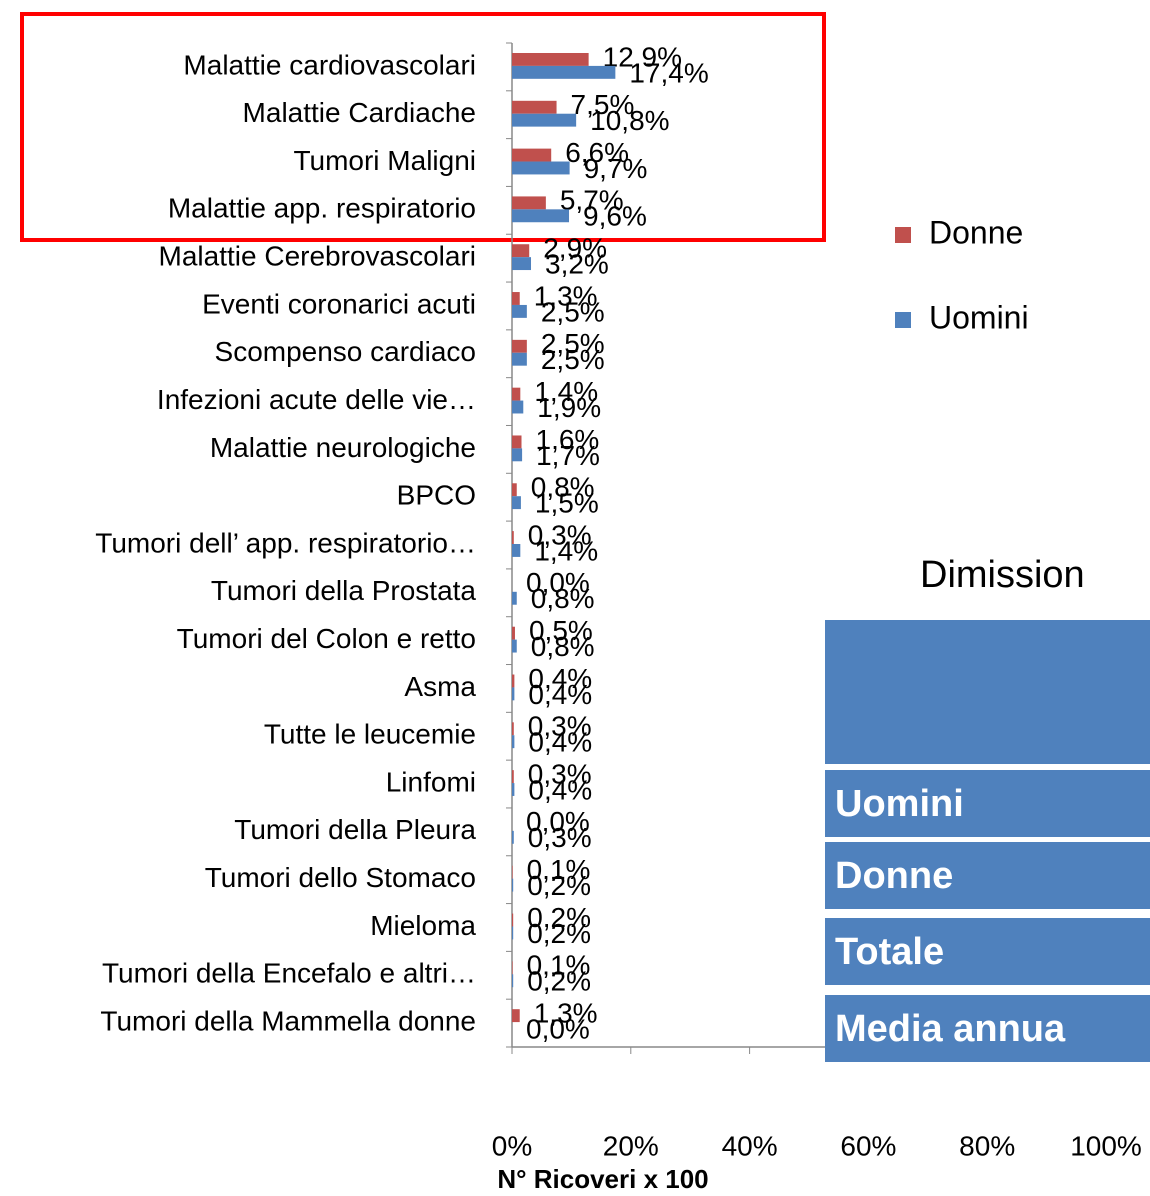  Describe the element at coordinates (343, 447) in the screenshot. I see `category-label: Malattie neurologiche` at that location.